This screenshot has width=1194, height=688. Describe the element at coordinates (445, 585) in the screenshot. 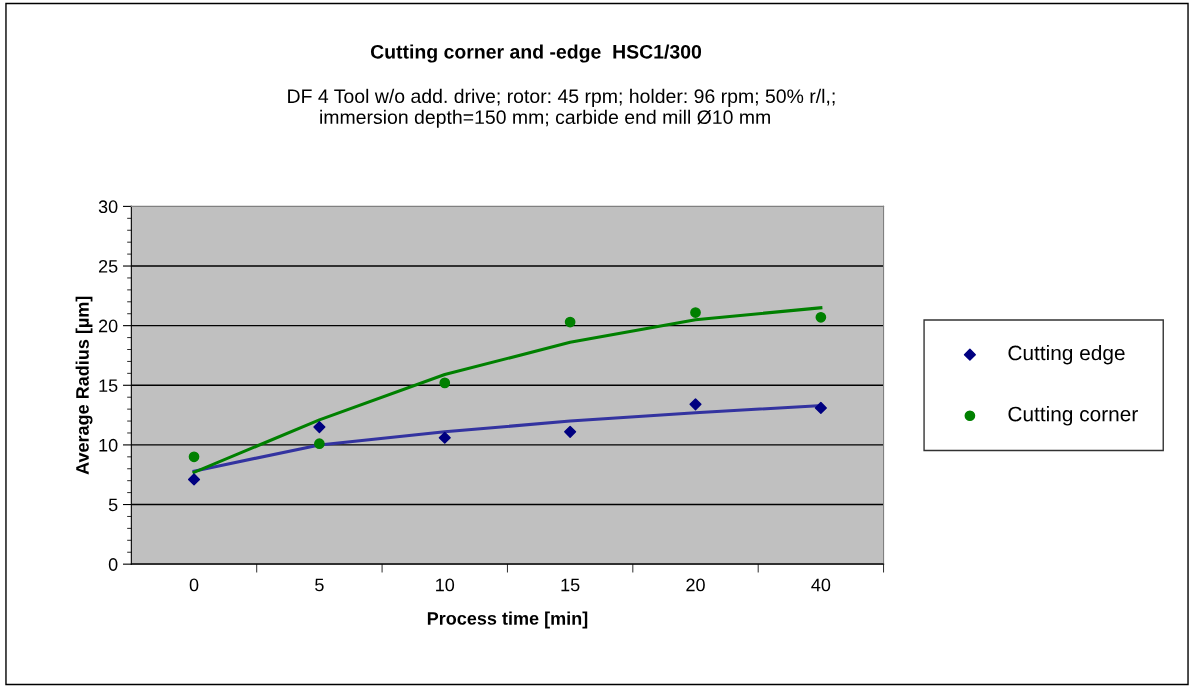

I see `x-tick-label: 10` at that location.